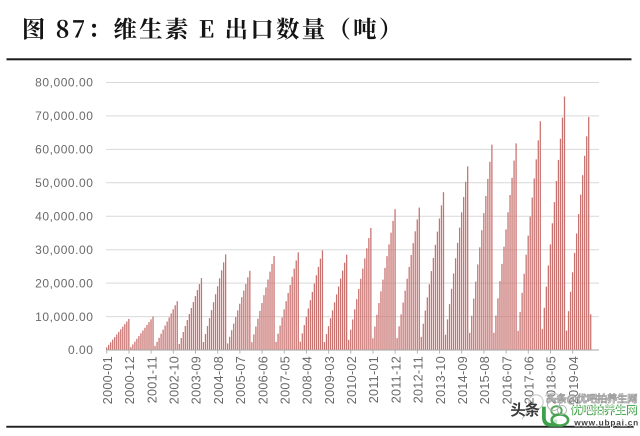 Image resolution: width=640 pixels, height=436 pixels. What do you see at coordinates (81, 350) in the screenshot?
I see `svg-text: 0.00` at bounding box center [81, 350].